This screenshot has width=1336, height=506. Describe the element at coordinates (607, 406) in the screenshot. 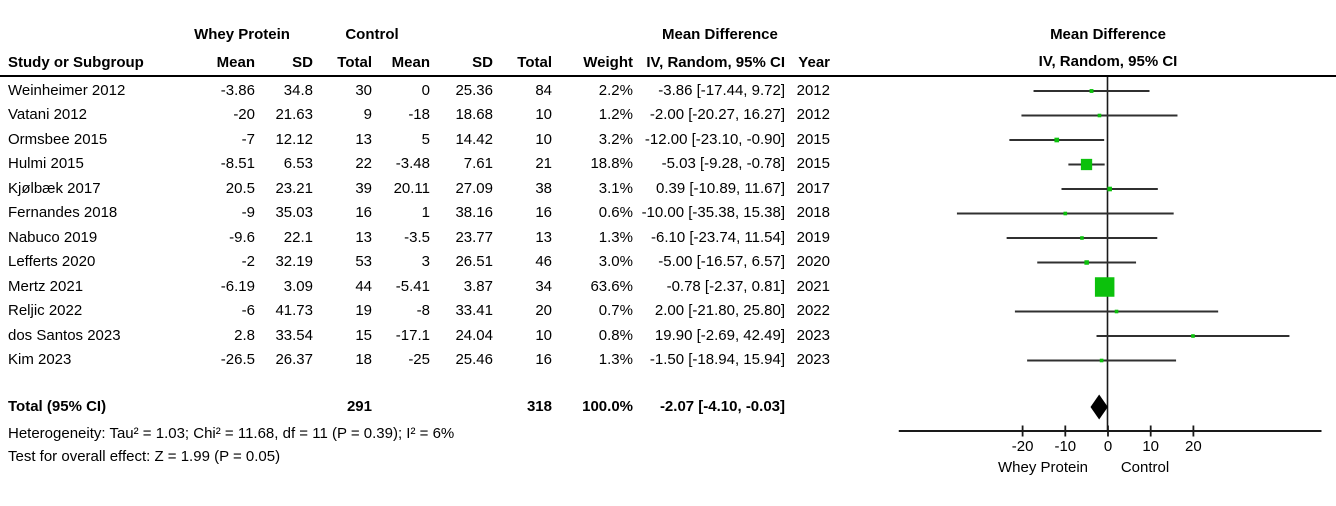

I see `total-weight: 100.0%` at that location.